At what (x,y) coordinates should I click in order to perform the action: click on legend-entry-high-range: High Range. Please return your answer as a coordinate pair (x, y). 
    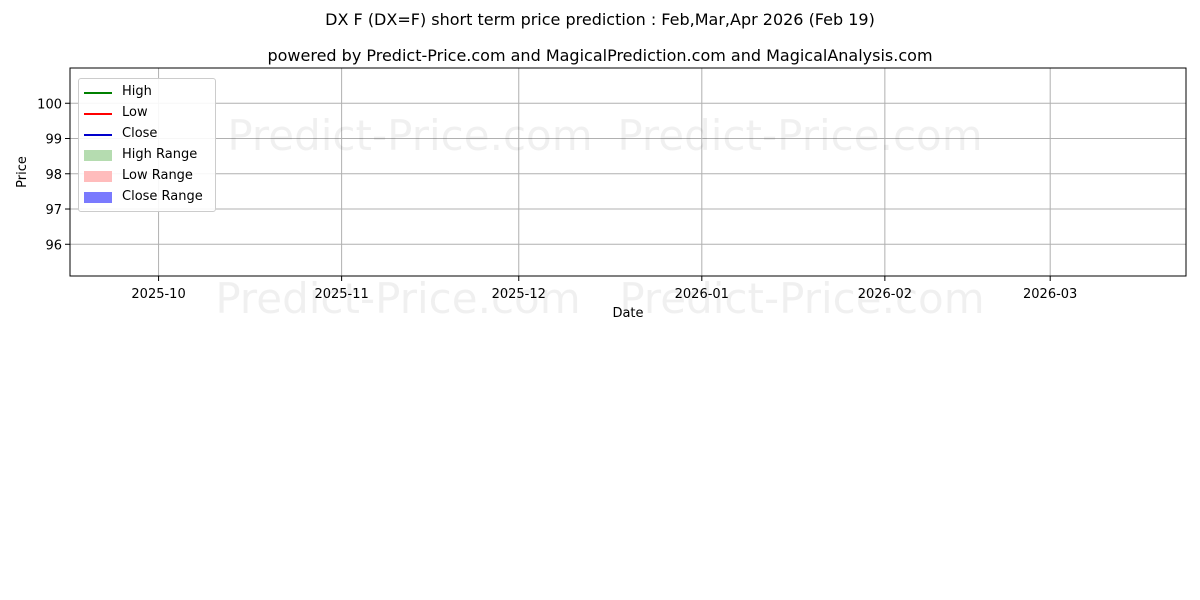
    Looking at the image, I should click on (147, 155).